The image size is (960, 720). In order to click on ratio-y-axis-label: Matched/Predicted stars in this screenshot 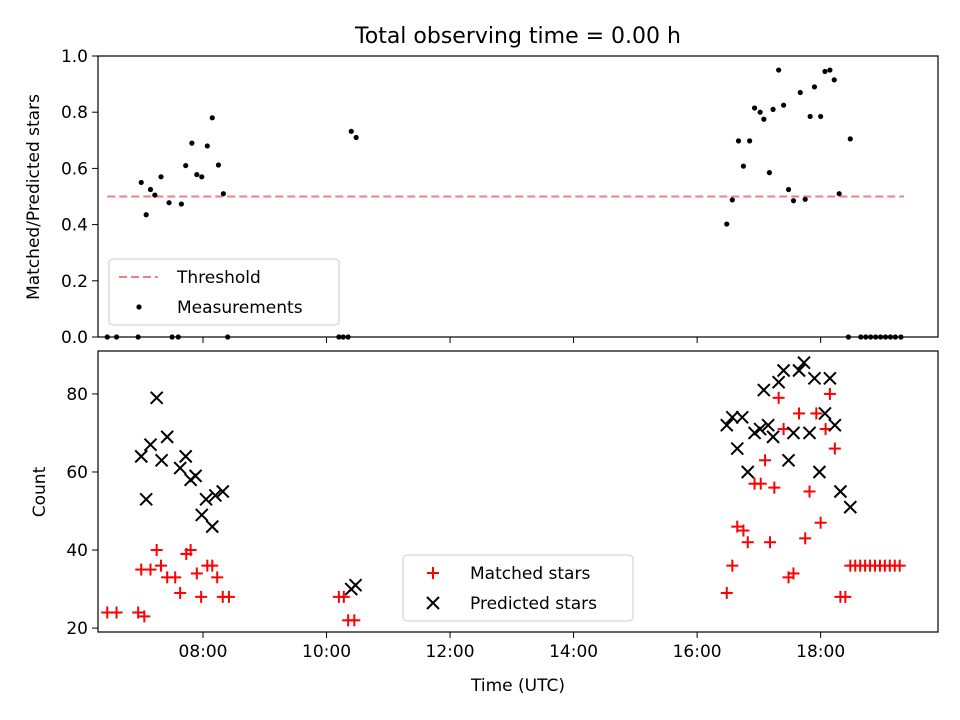, I will do `click(34, 197)`.